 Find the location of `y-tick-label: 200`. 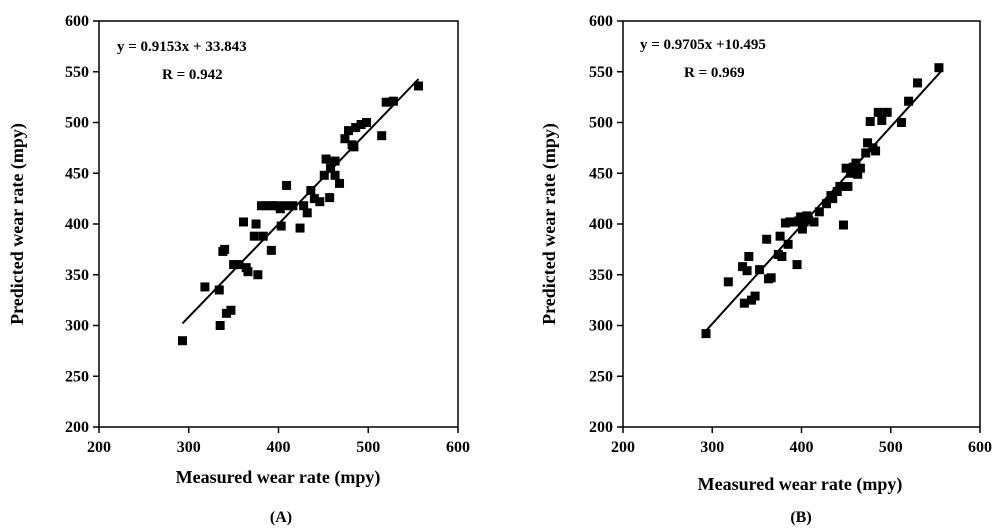

y-tick-label: 200 is located at coordinates (601, 427).